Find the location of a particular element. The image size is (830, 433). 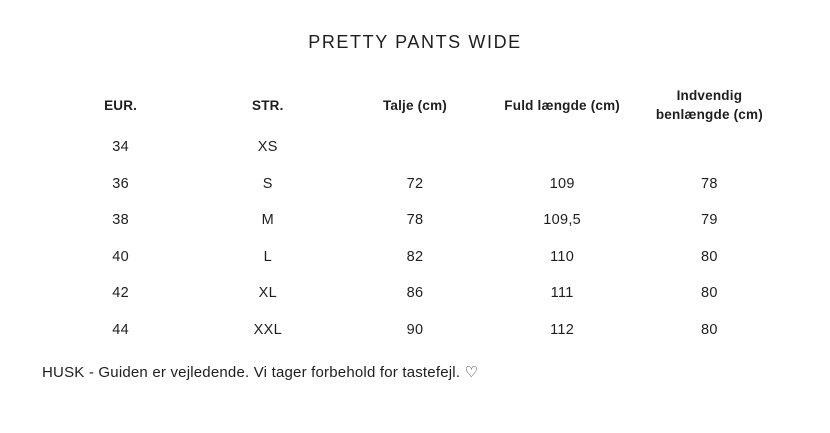

cell-fuld-laengde: 109 is located at coordinates (562, 183).